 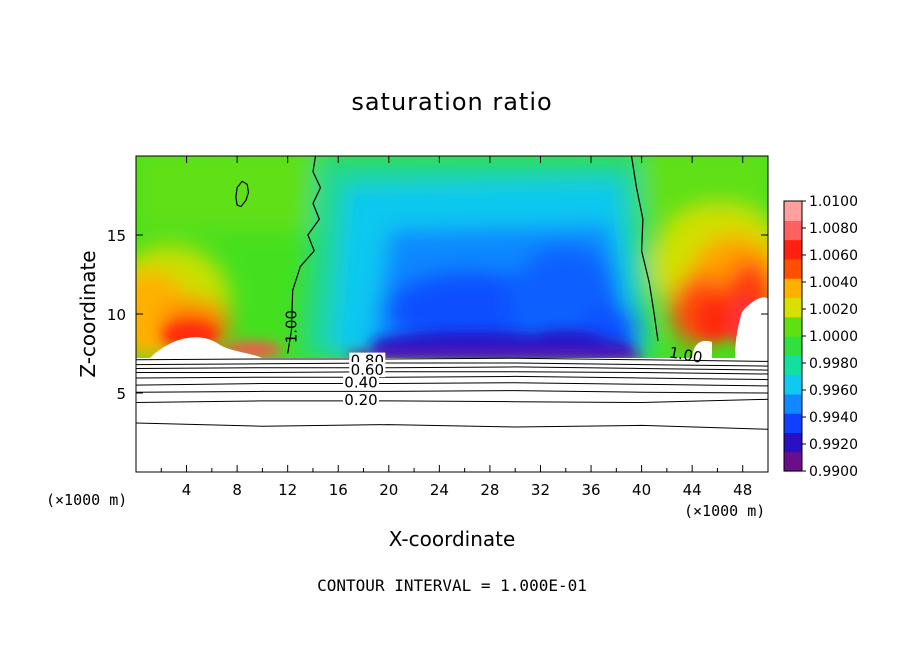 What do you see at coordinates (439, 490) in the screenshot?
I see `x-tick-label: 24` at bounding box center [439, 490].